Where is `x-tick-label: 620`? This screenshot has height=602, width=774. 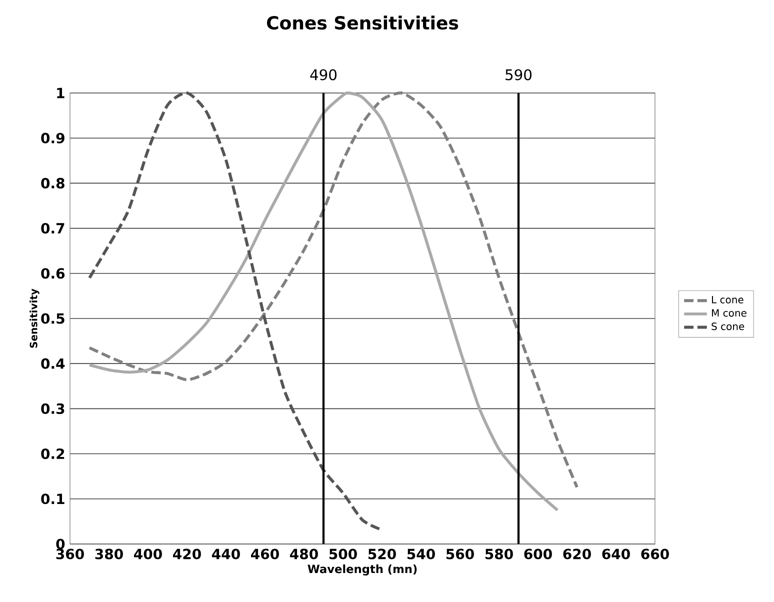
x-tick-label: 620 is located at coordinates (577, 554).